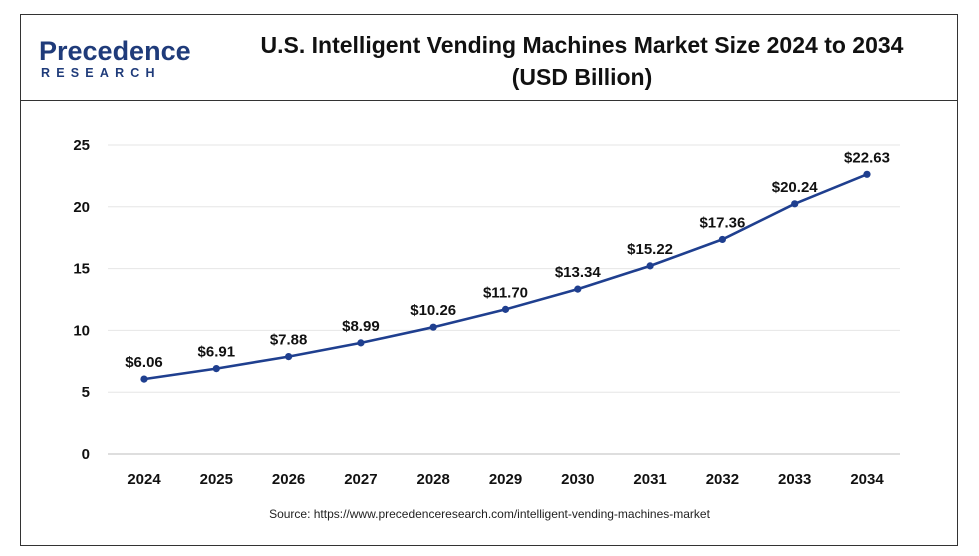 The height and width of the screenshot is (556, 979). Describe the element at coordinates (795, 187) in the screenshot. I see `data-label-2033: $20.24` at that location.